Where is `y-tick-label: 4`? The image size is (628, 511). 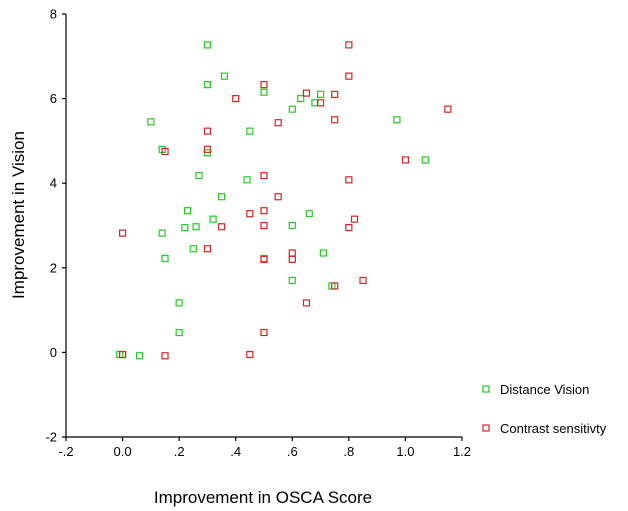 y-tick-label: 4 is located at coordinates (53, 183).